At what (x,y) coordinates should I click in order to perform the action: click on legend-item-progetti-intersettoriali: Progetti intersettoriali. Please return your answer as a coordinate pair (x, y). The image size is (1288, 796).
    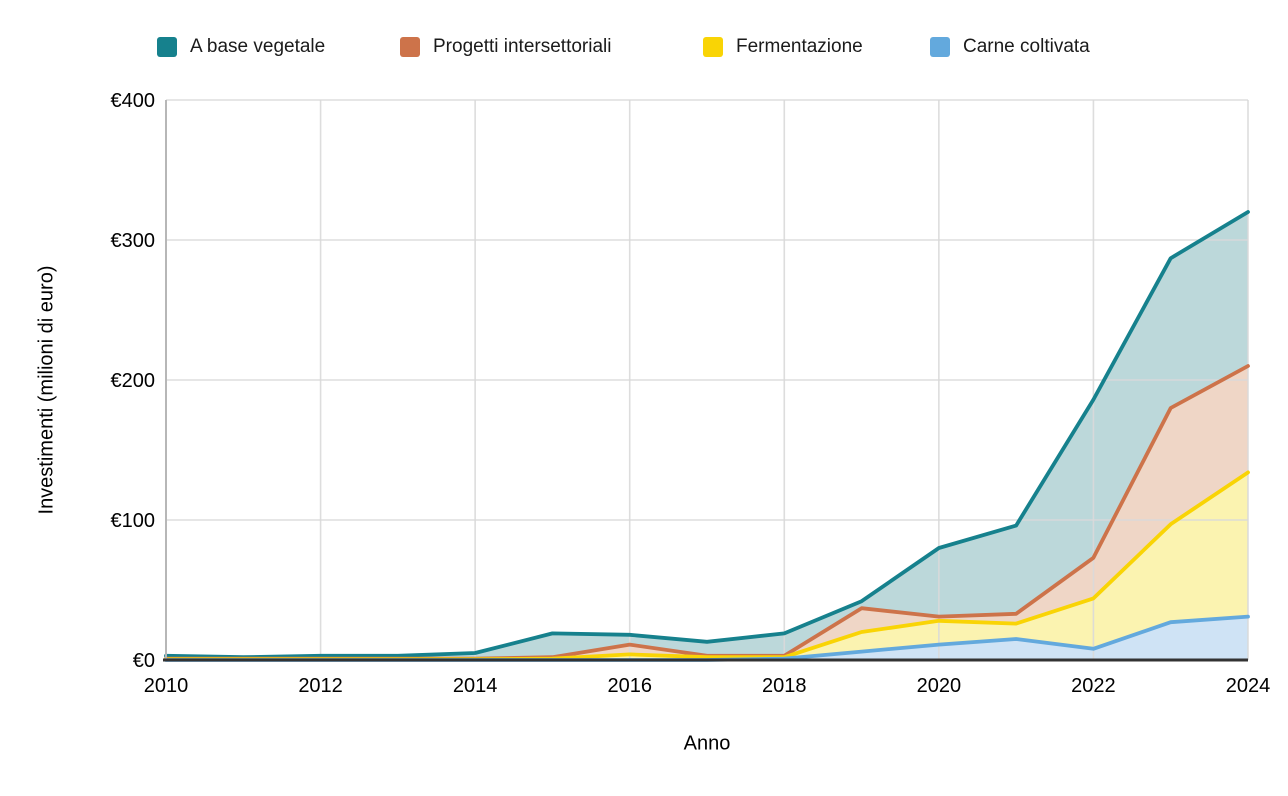
    Looking at the image, I should click on (505, 47).